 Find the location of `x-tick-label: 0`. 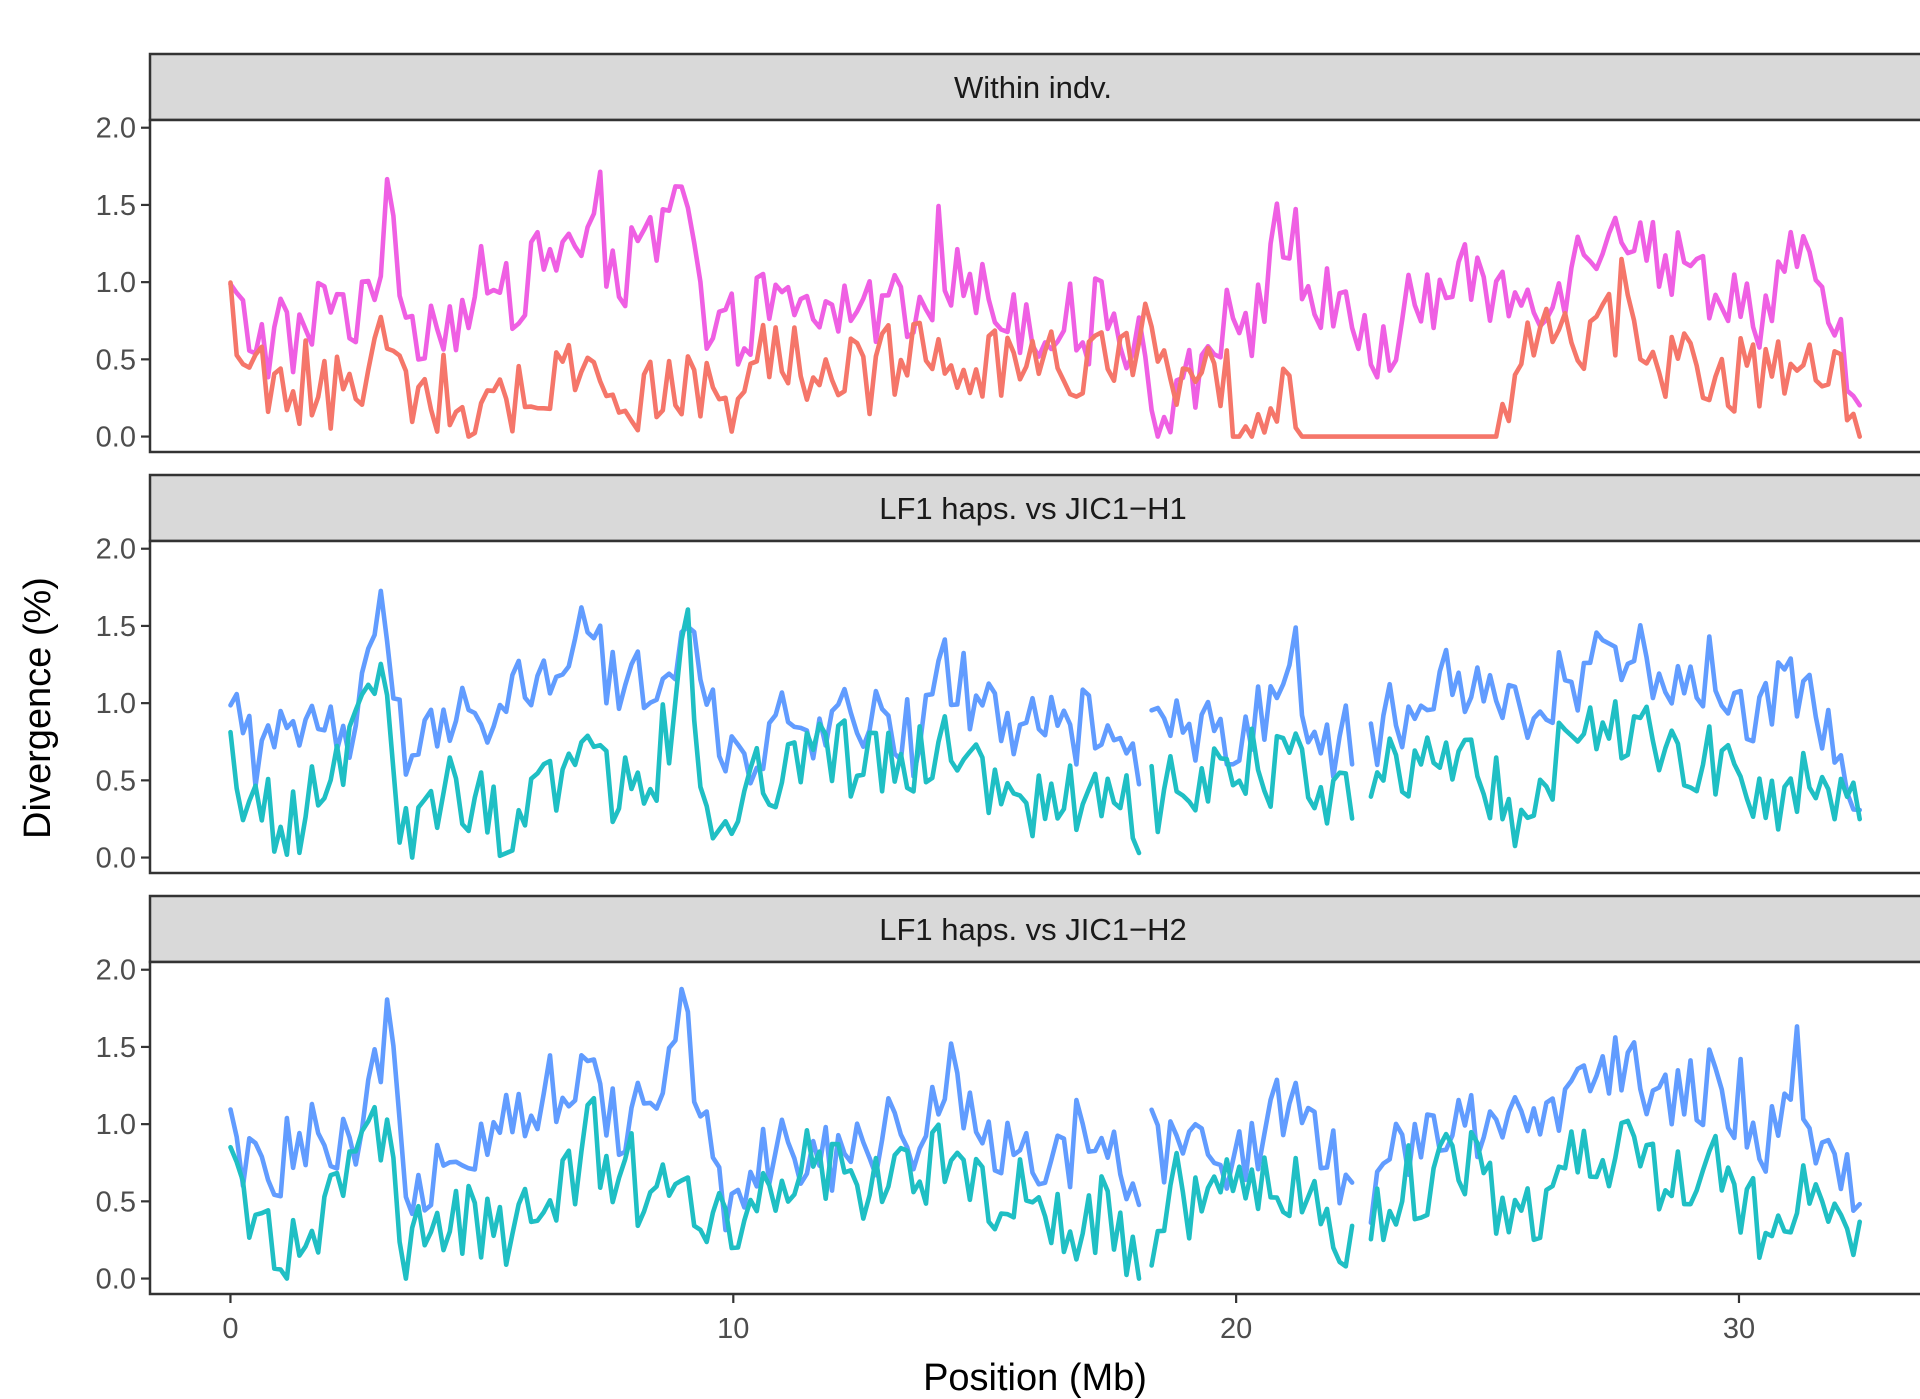

x-tick-label: 0 is located at coordinates (230, 1329).